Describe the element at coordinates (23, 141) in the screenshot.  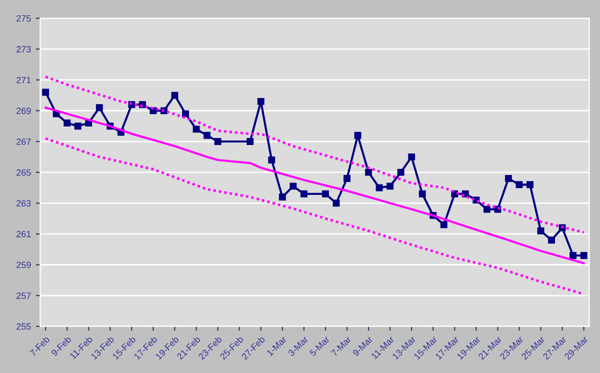
I see `y-tick-label: 267` at that location.